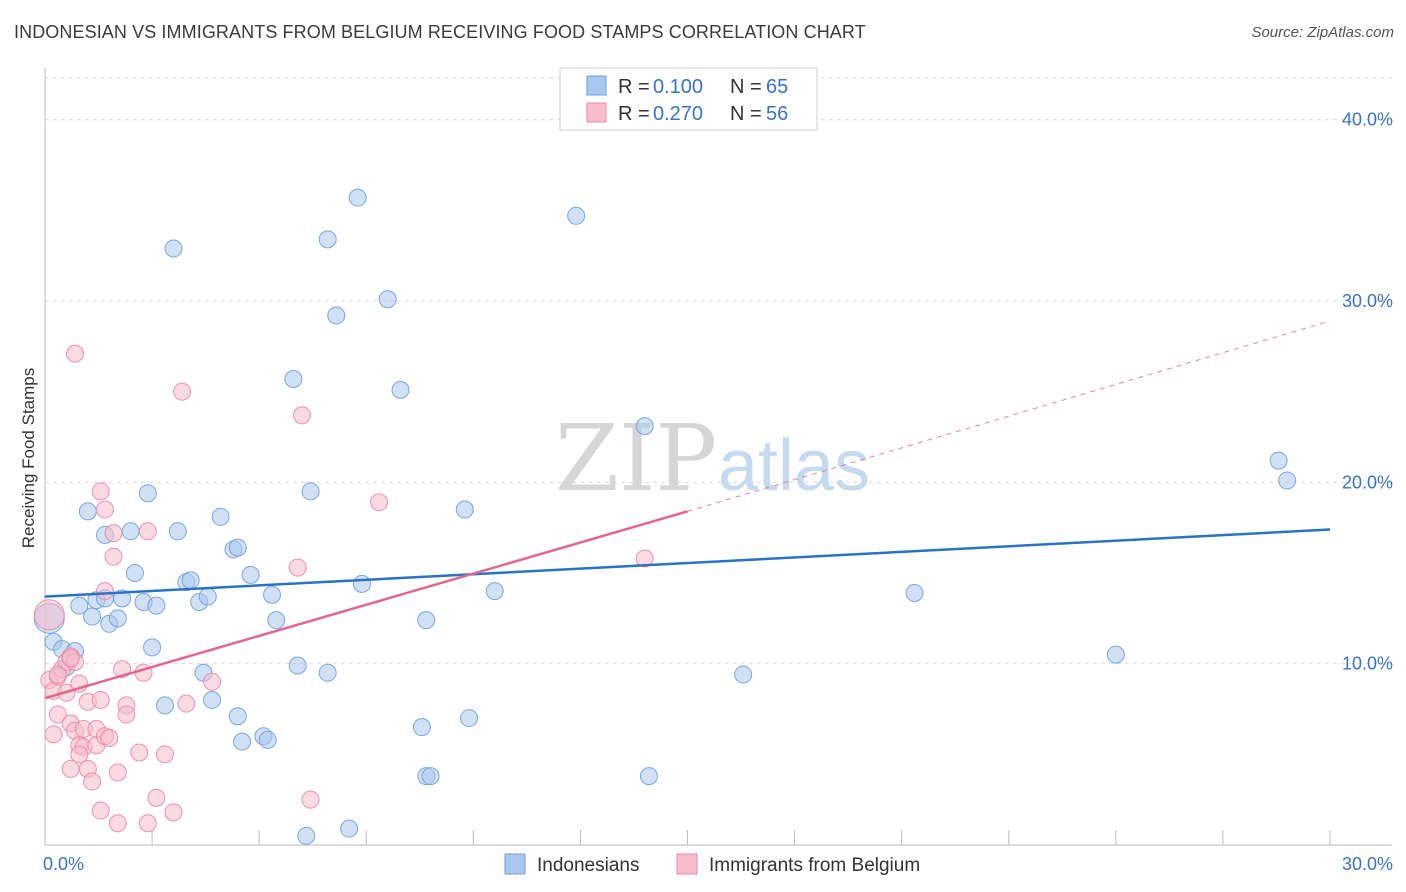 Image resolution: width=1406 pixels, height=892 pixels. I want to click on legend-swatch-blue, so click(596, 85).